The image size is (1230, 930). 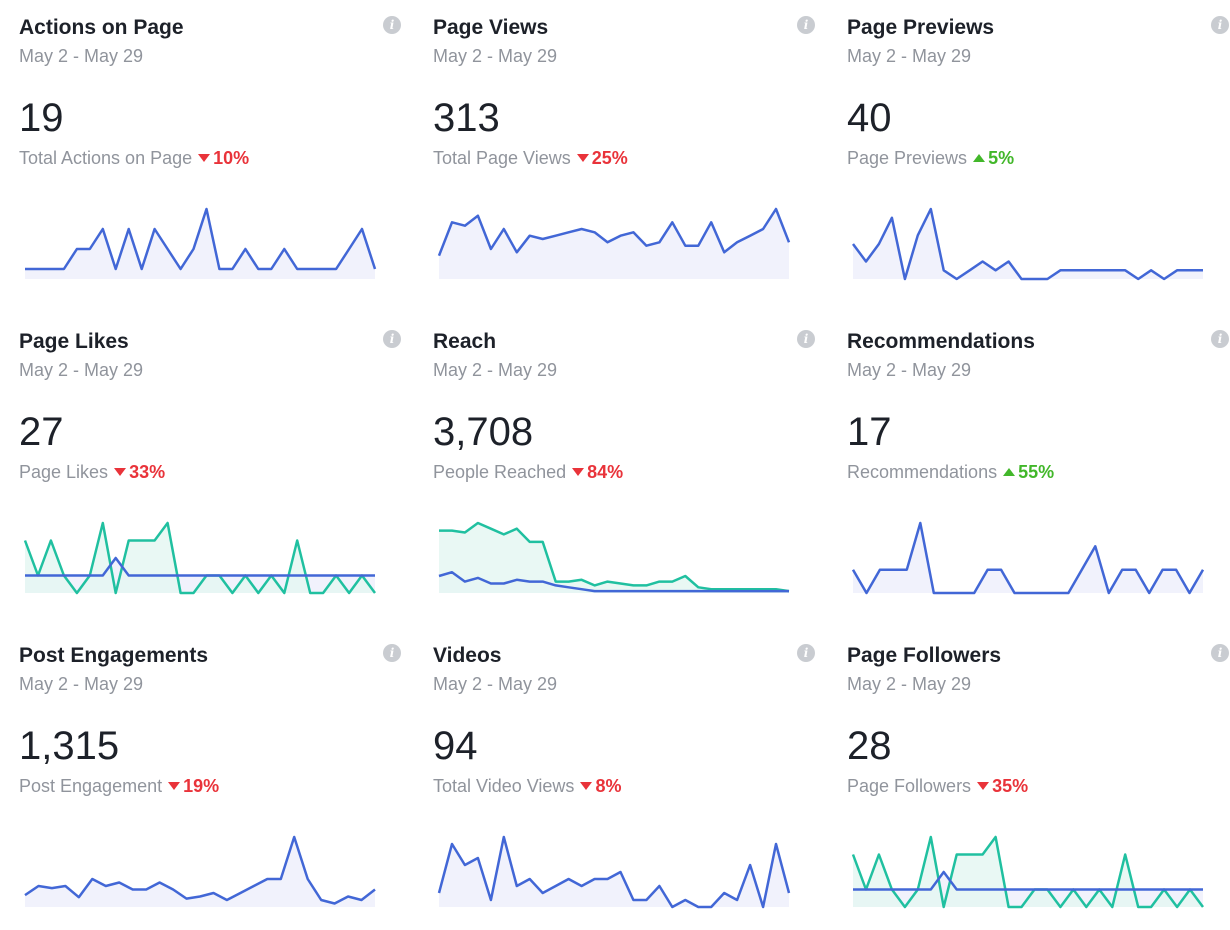 I want to click on card-title: Page Previews, so click(x=921, y=27).